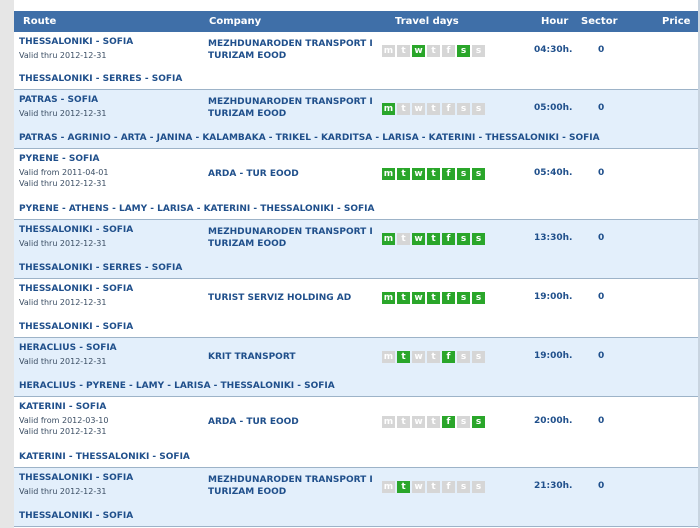 Image resolution: width=700 pixels, height=528 pixels. I want to click on route-link: KATERINI - SOFIA, so click(63, 407).